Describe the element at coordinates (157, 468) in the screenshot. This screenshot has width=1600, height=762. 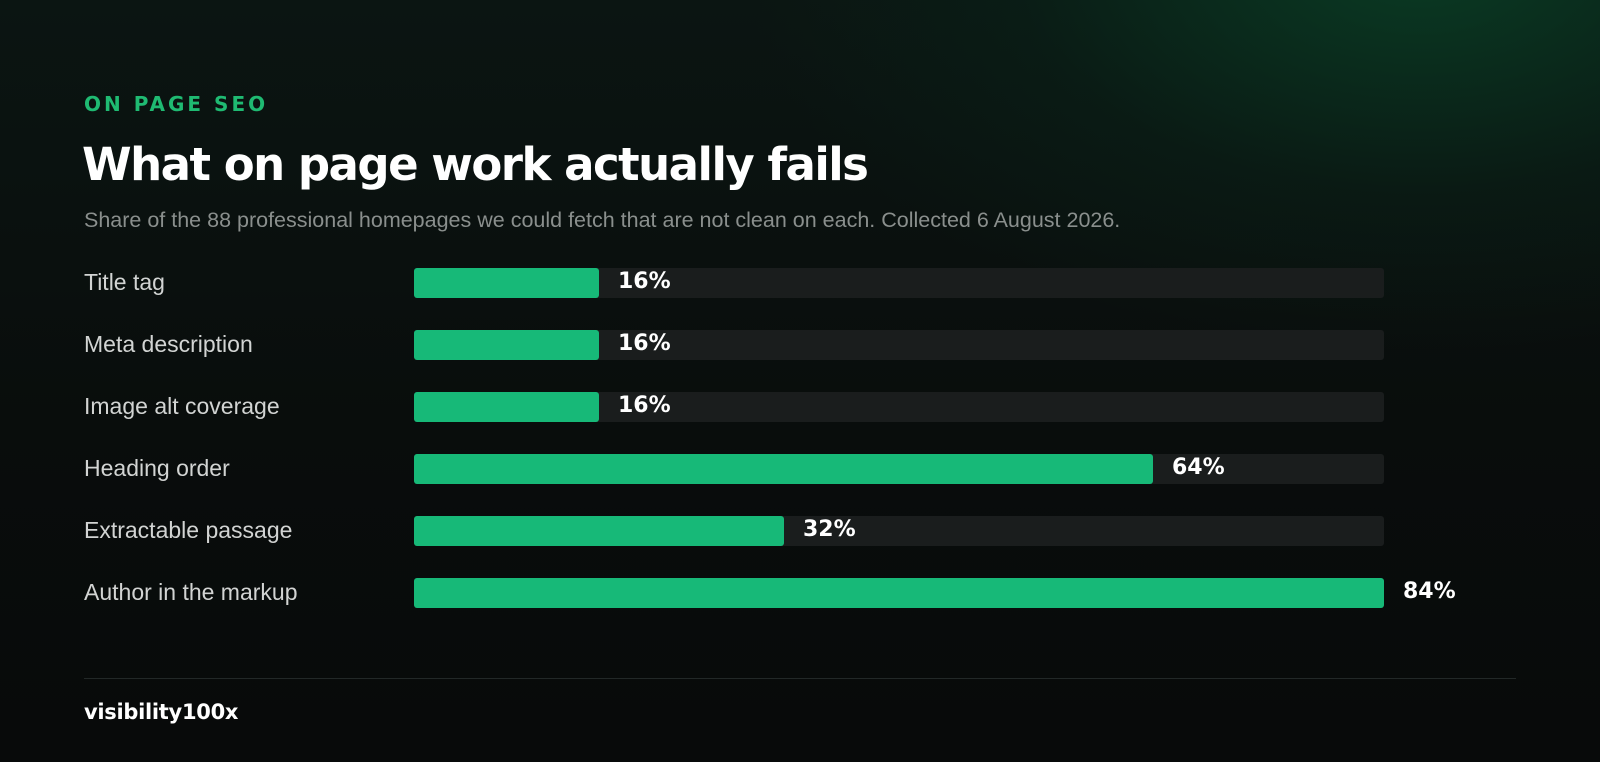
I see `category-label: Heading order` at that location.